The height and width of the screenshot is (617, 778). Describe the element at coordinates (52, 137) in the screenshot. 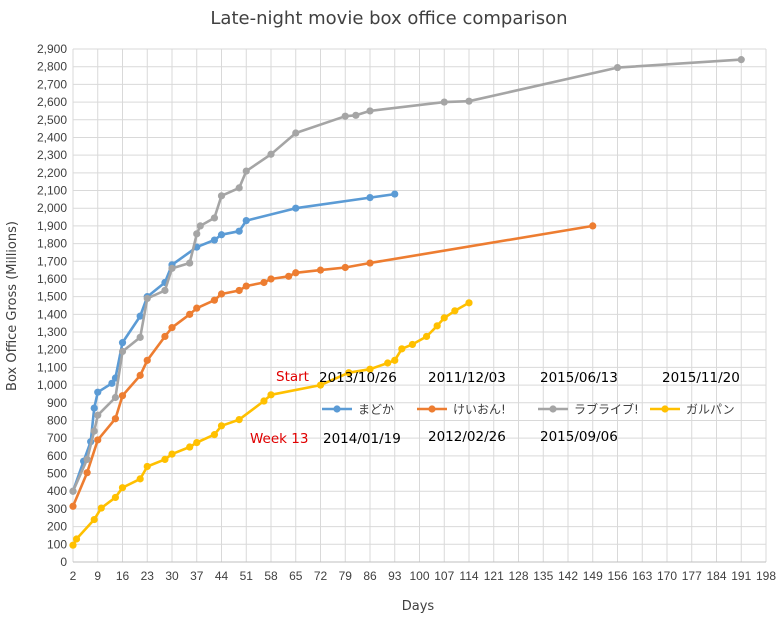

I see `y-tick-label: 2,400` at that location.